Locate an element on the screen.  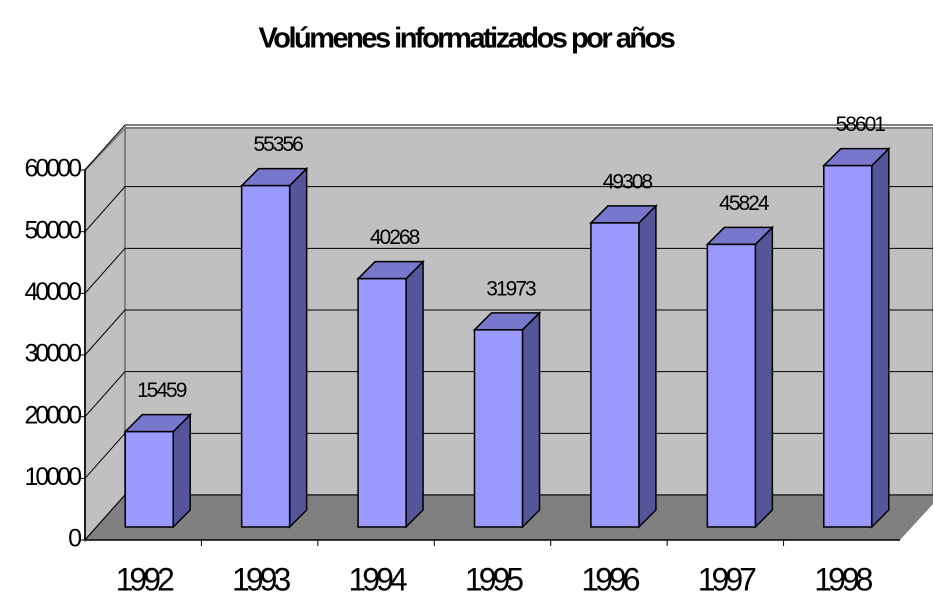
value-label: 40268 is located at coordinates (395, 237).